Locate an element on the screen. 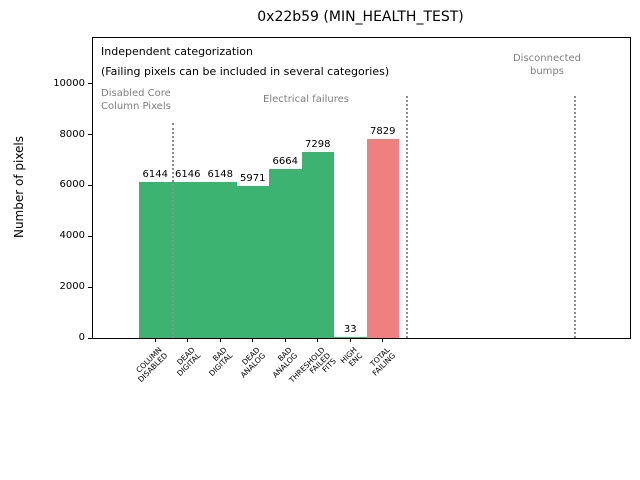  x-tick-label: COLUMN DISABLED is located at coordinates (152, 365).